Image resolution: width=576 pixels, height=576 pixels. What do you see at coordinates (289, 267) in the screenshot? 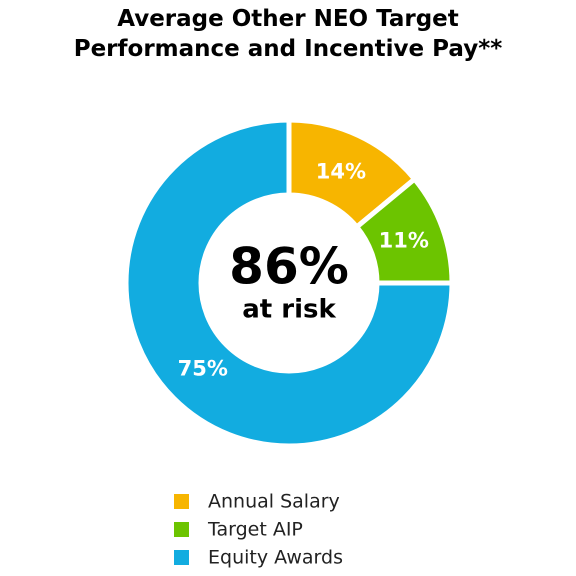
I see `center-text: 86%` at bounding box center [289, 267].